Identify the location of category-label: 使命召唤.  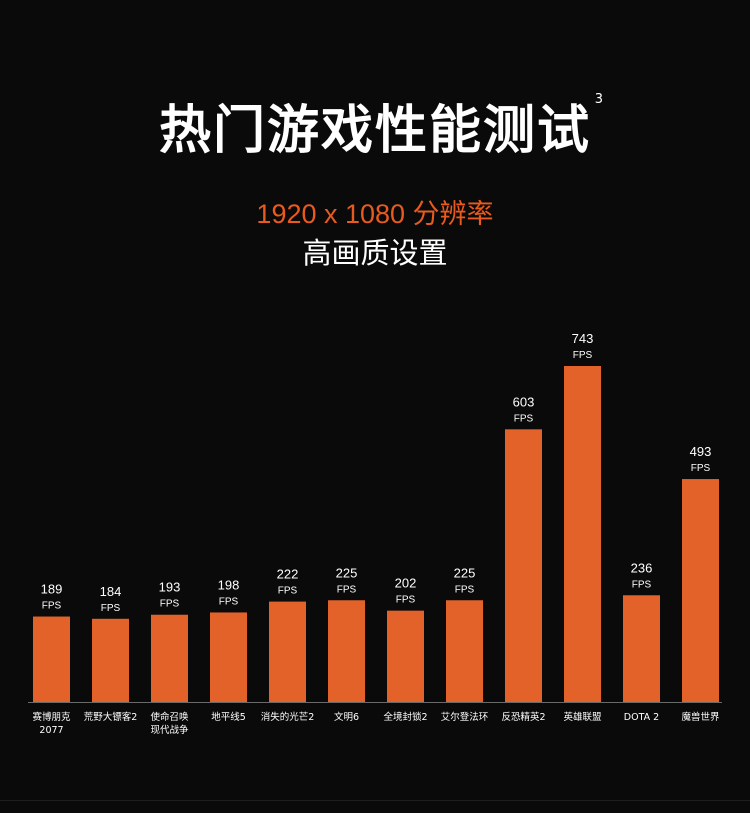
(169, 717).